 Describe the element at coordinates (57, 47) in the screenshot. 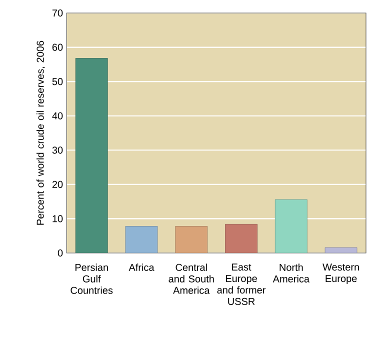

I see `y-tick-label: 60` at that location.